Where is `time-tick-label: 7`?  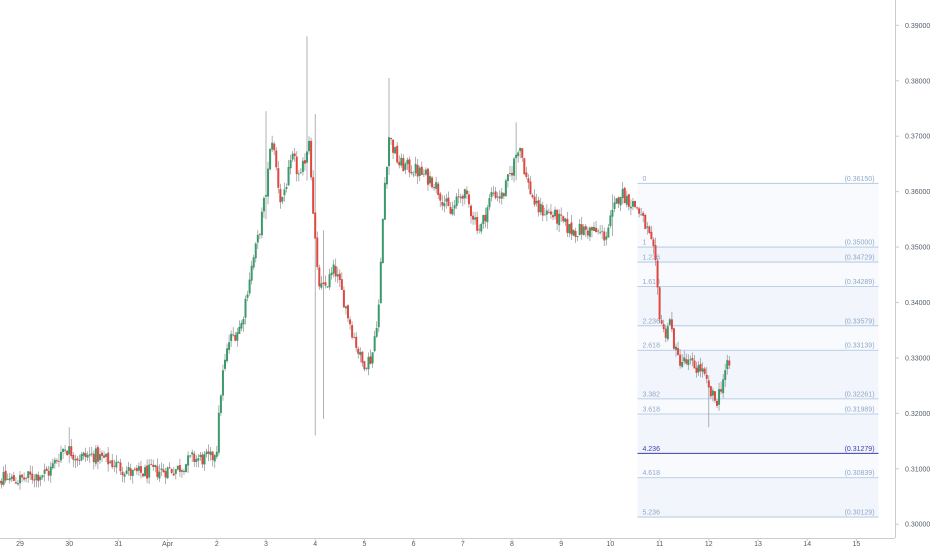 time-tick-label: 7 is located at coordinates (463, 544).